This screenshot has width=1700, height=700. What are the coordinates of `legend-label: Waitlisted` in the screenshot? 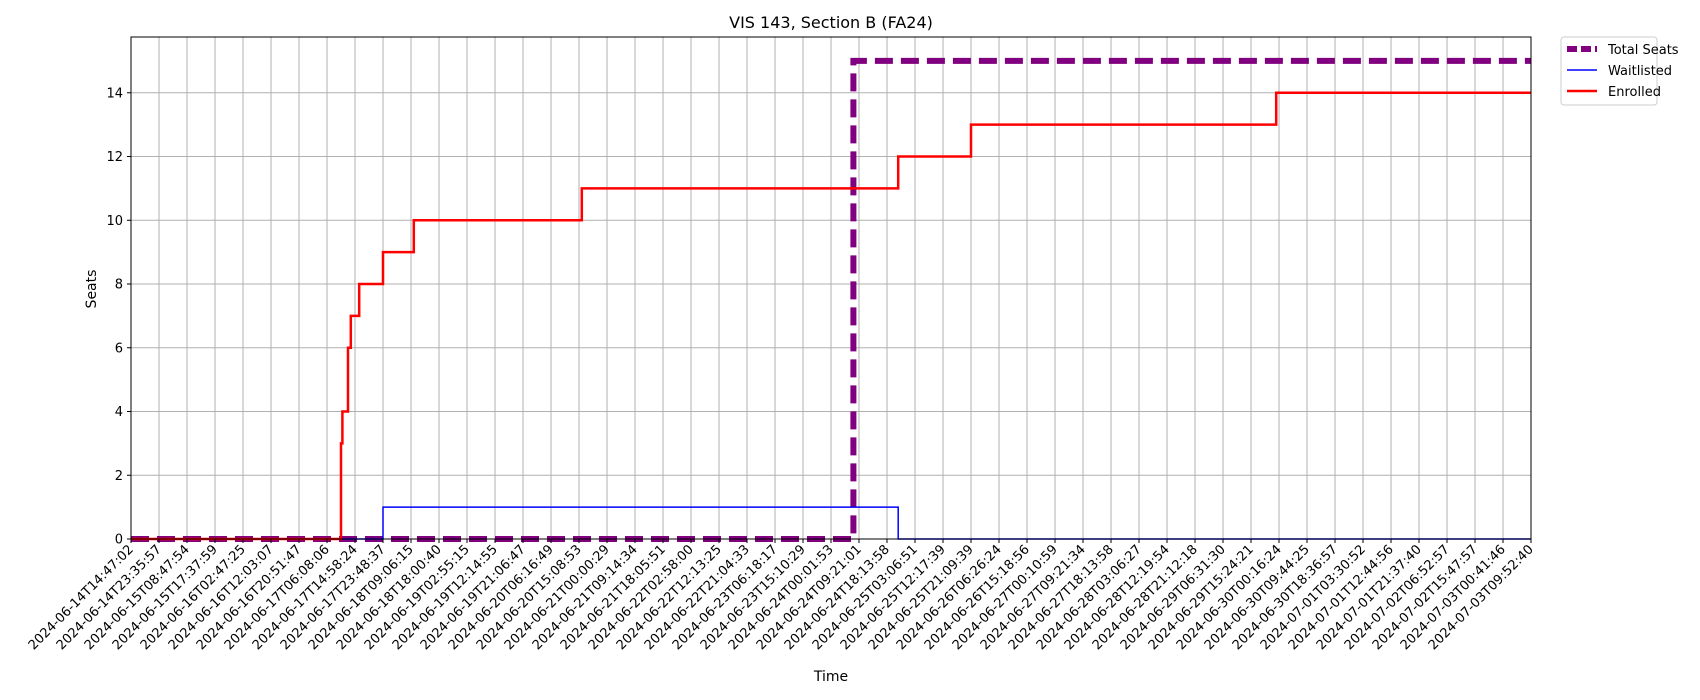 It's located at (1640, 71).